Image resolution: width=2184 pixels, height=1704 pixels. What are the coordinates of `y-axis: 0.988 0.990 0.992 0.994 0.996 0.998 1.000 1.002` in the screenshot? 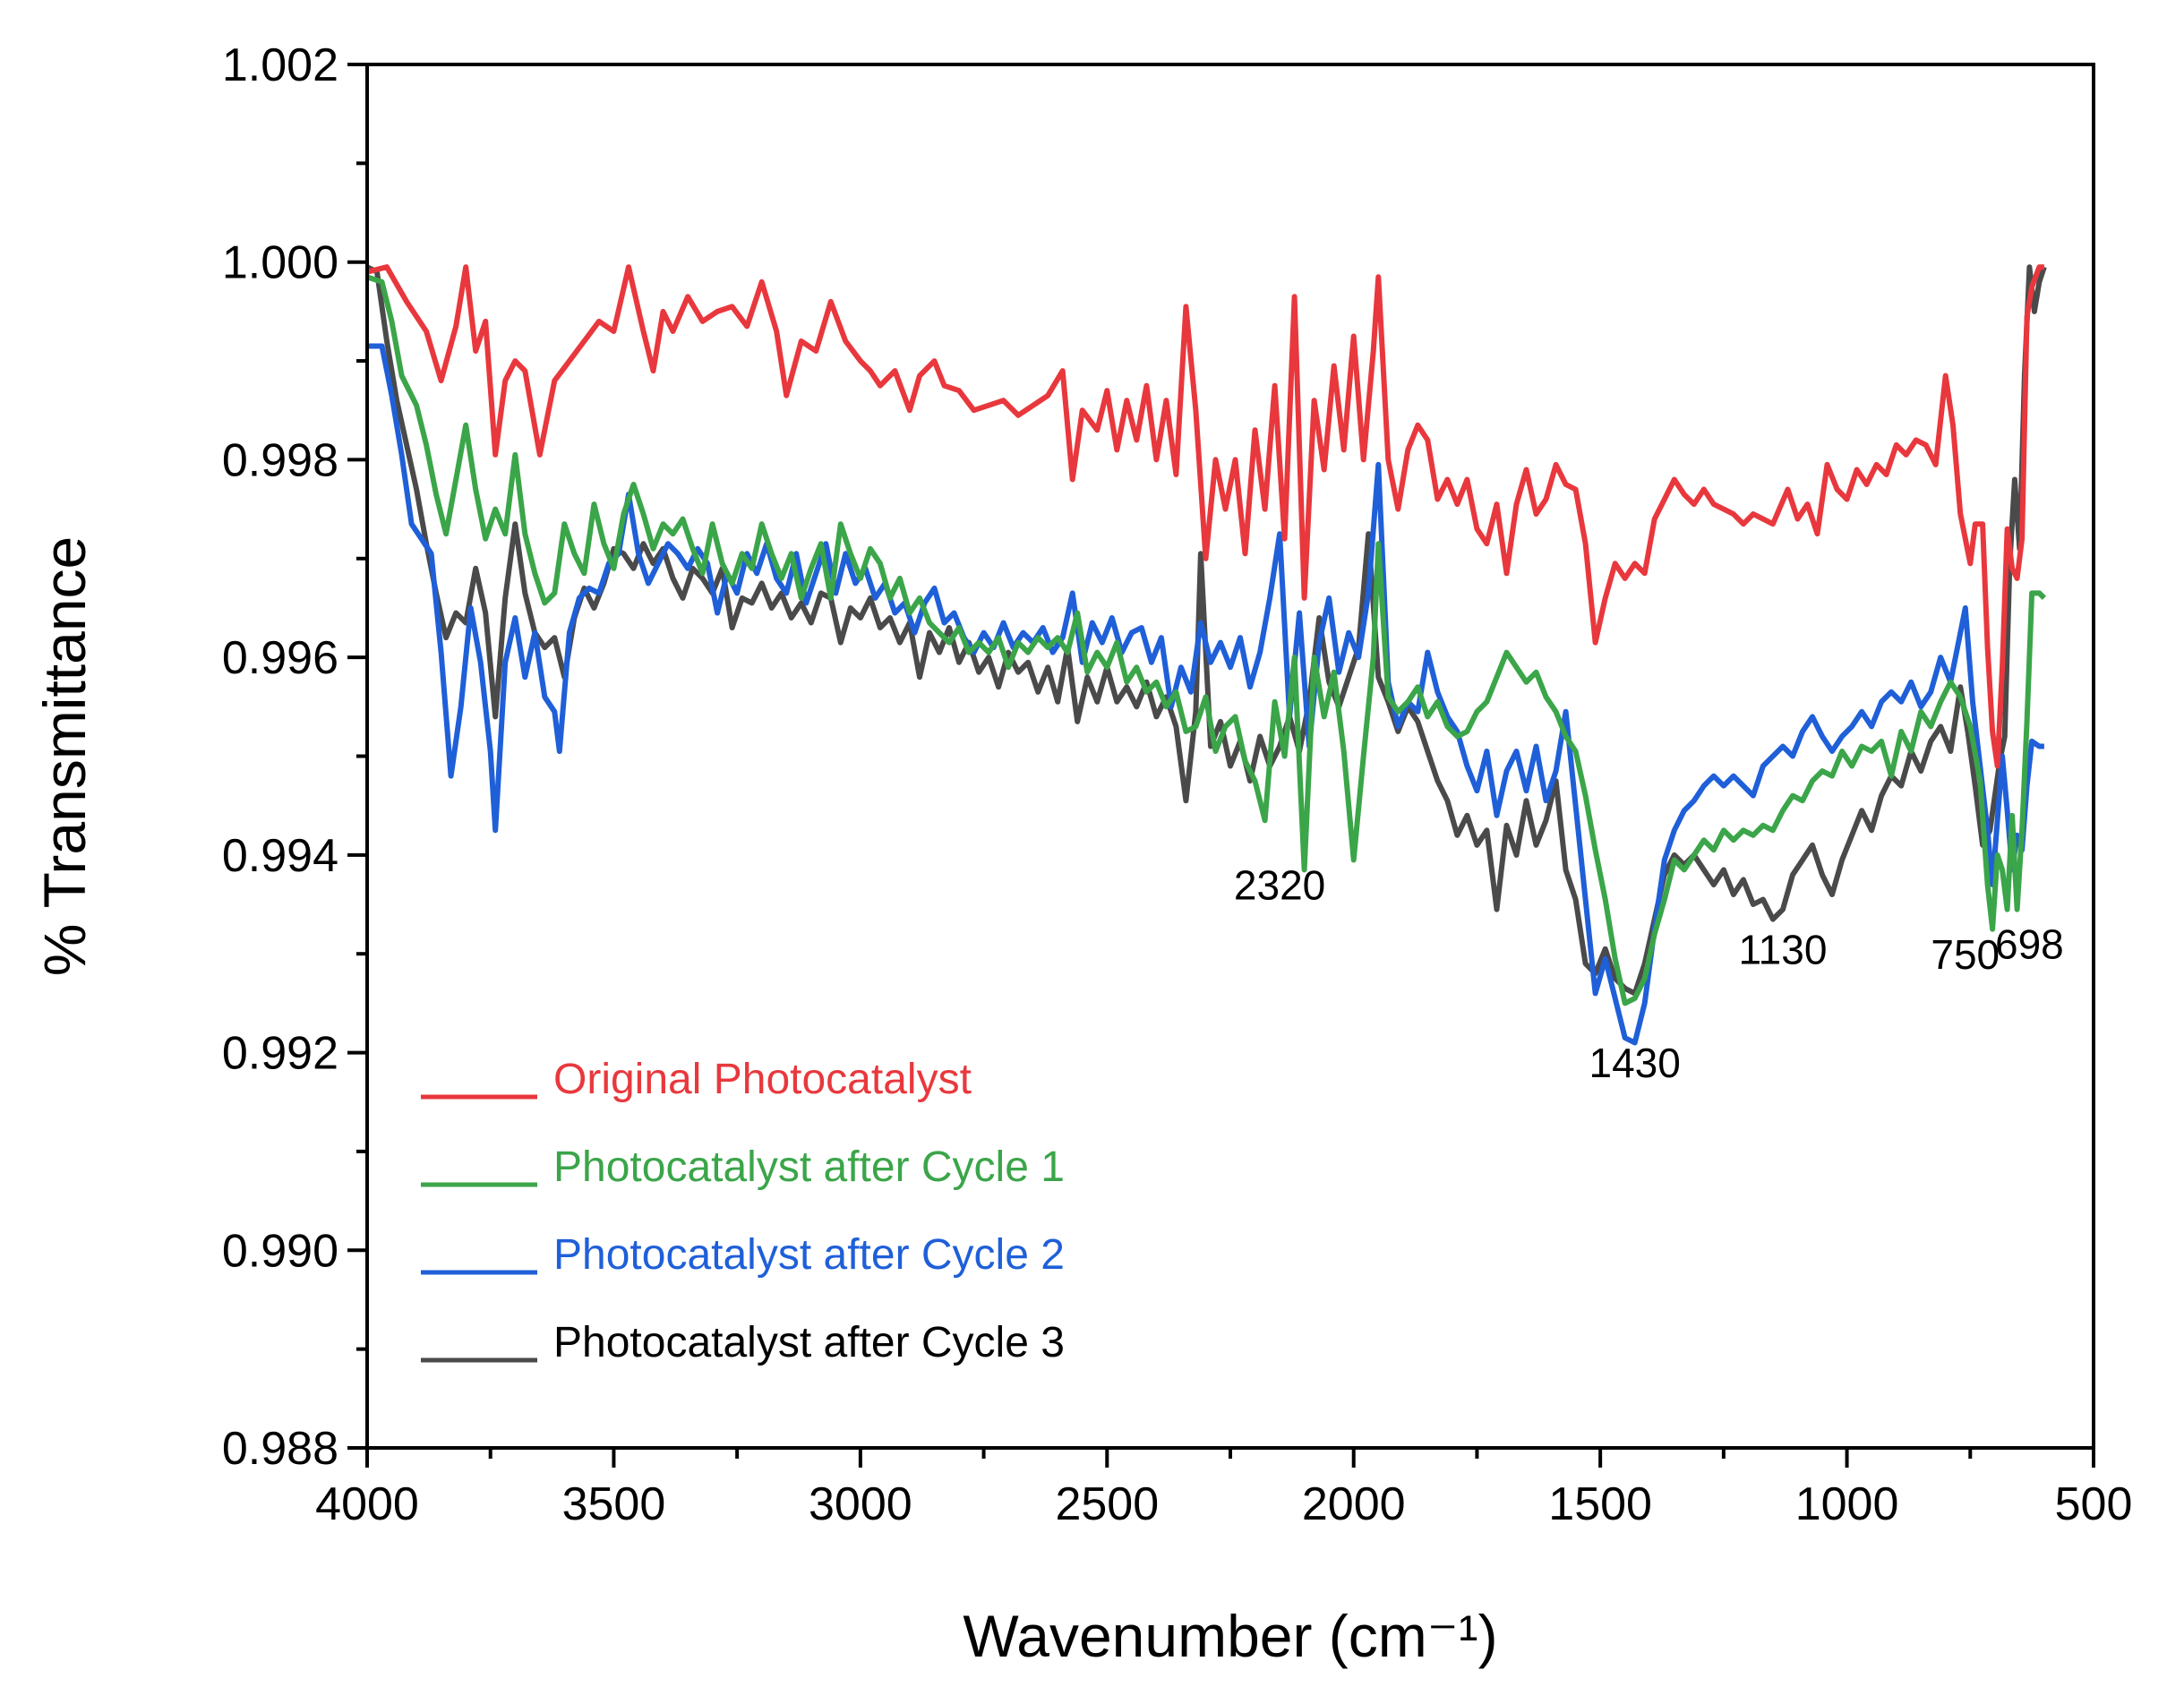 It's located at (294, 757).